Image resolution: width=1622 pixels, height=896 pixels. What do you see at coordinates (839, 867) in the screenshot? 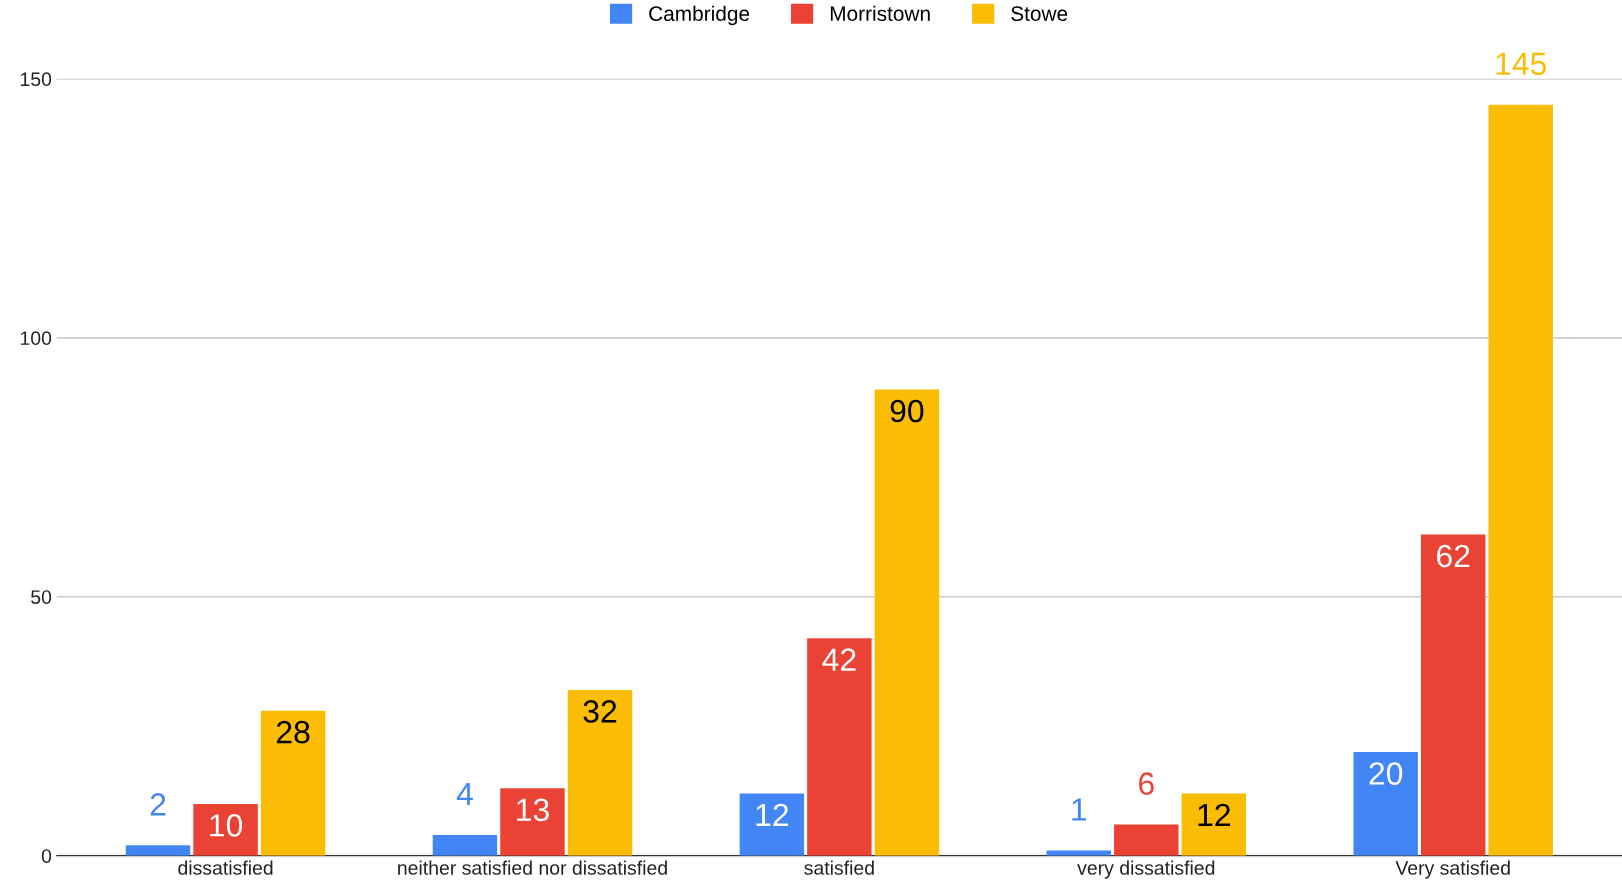
I see `x-tick-label: satisfied` at bounding box center [839, 867].